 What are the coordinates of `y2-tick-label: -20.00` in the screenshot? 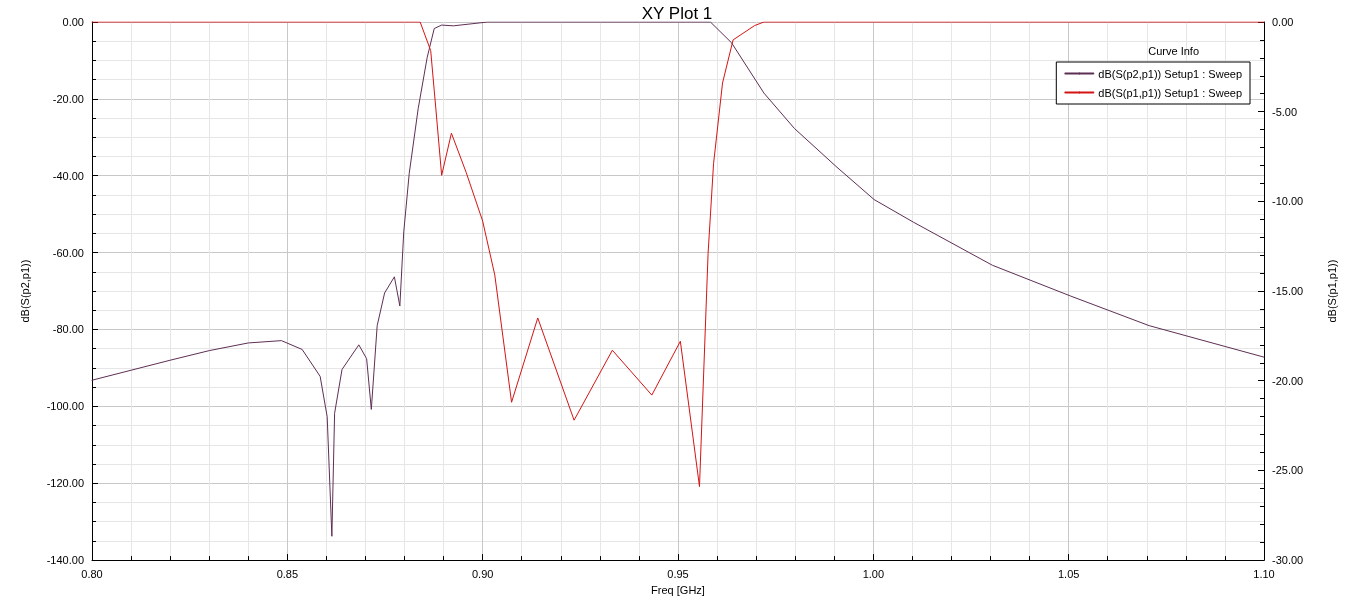 It's located at (1288, 380).